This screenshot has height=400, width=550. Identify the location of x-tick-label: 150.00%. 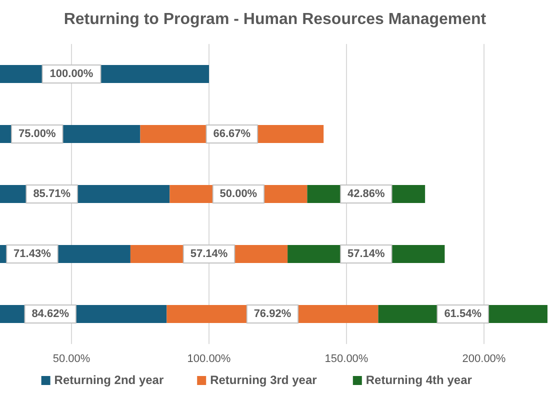
(346, 359).